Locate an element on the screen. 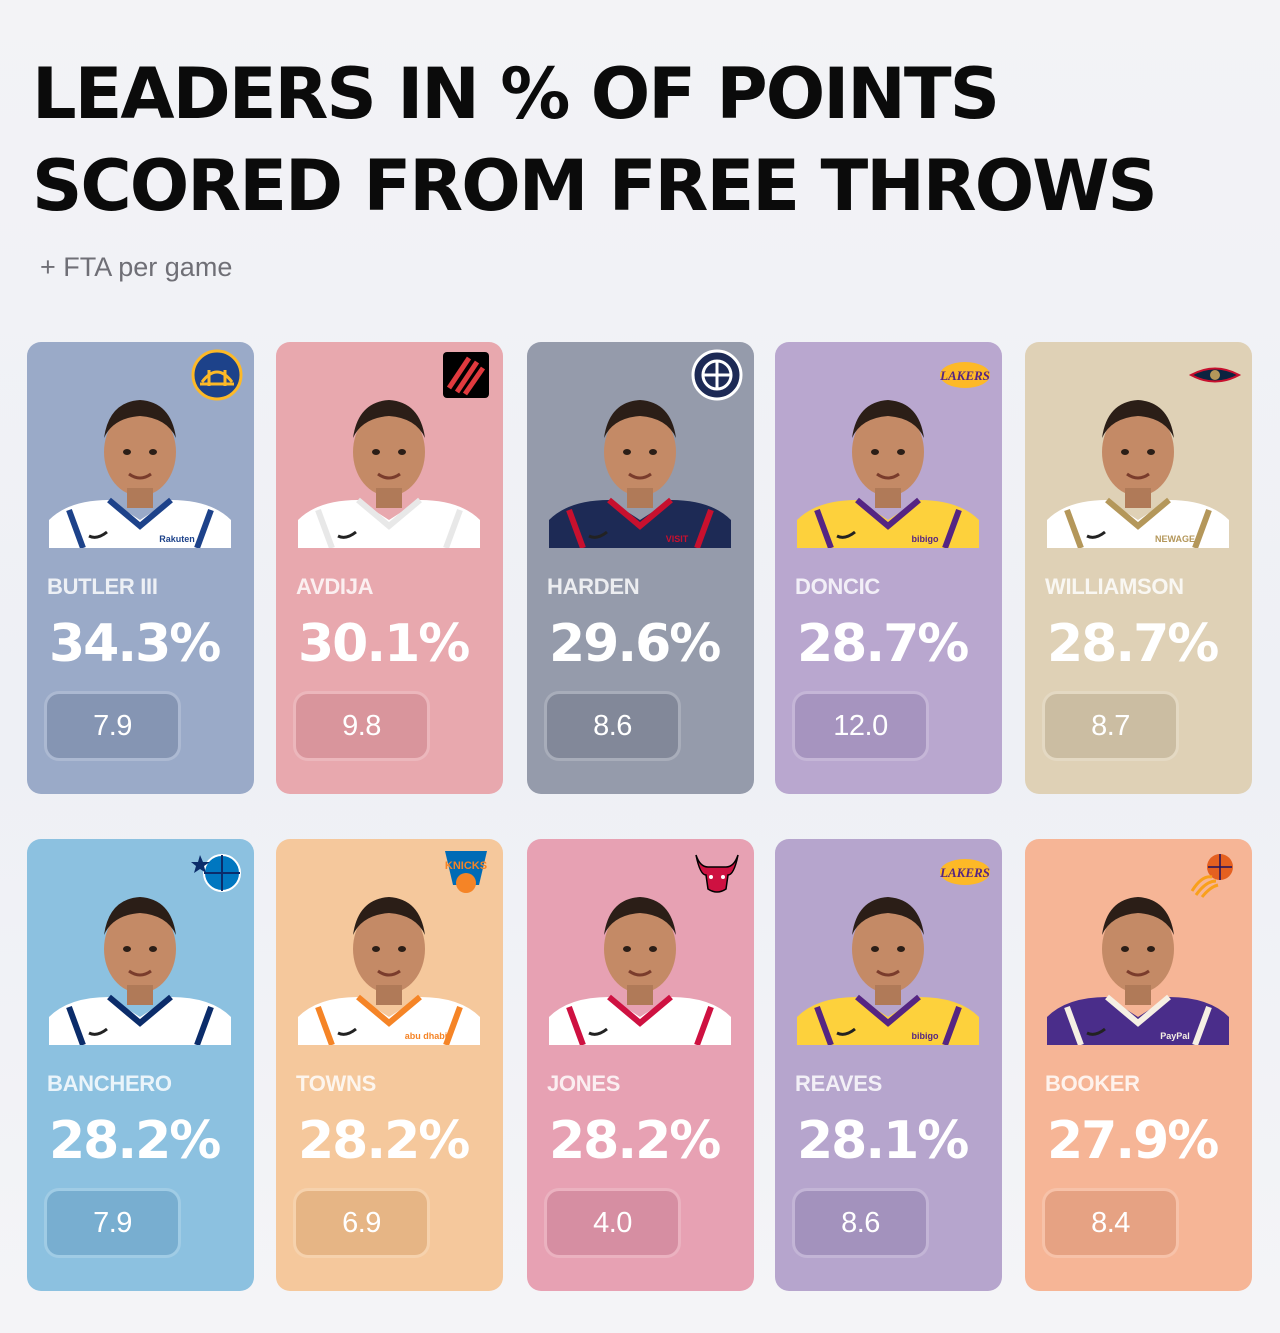  trail-blazers-logo-icon is located at coordinates (466, 375).